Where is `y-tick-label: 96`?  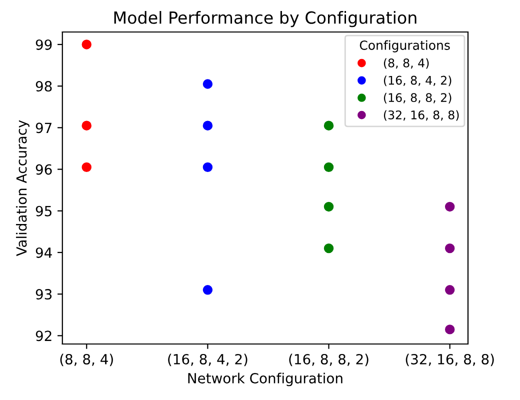 y-tick-label: 96 is located at coordinates (44, 169).